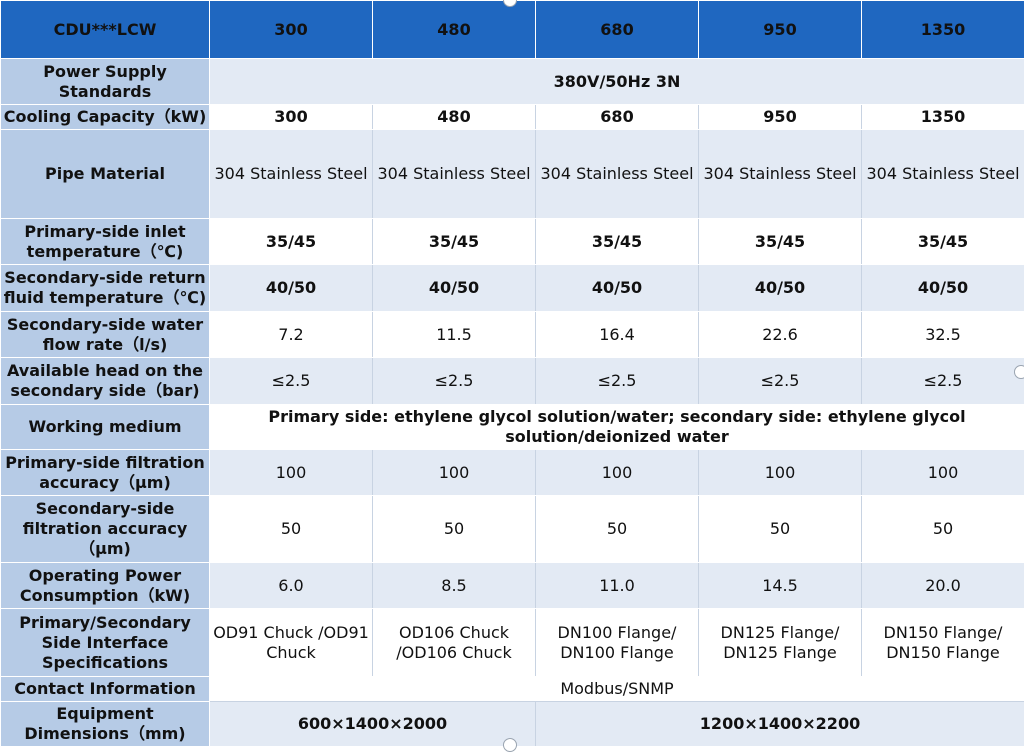 This screenshot has height=752, width=1024. What do you see at coordinates (780, 335) in the screenshot?
I see `cell-value: 22.6` at bounding box center [780, 335].